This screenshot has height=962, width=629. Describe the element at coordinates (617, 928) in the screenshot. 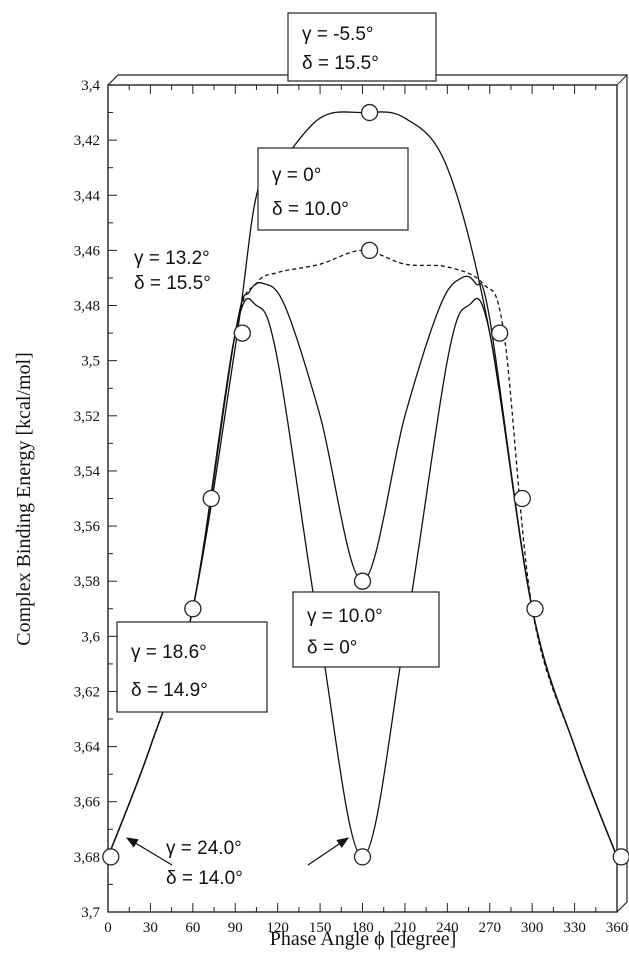

I see `x-tick-label: 360` at that location.